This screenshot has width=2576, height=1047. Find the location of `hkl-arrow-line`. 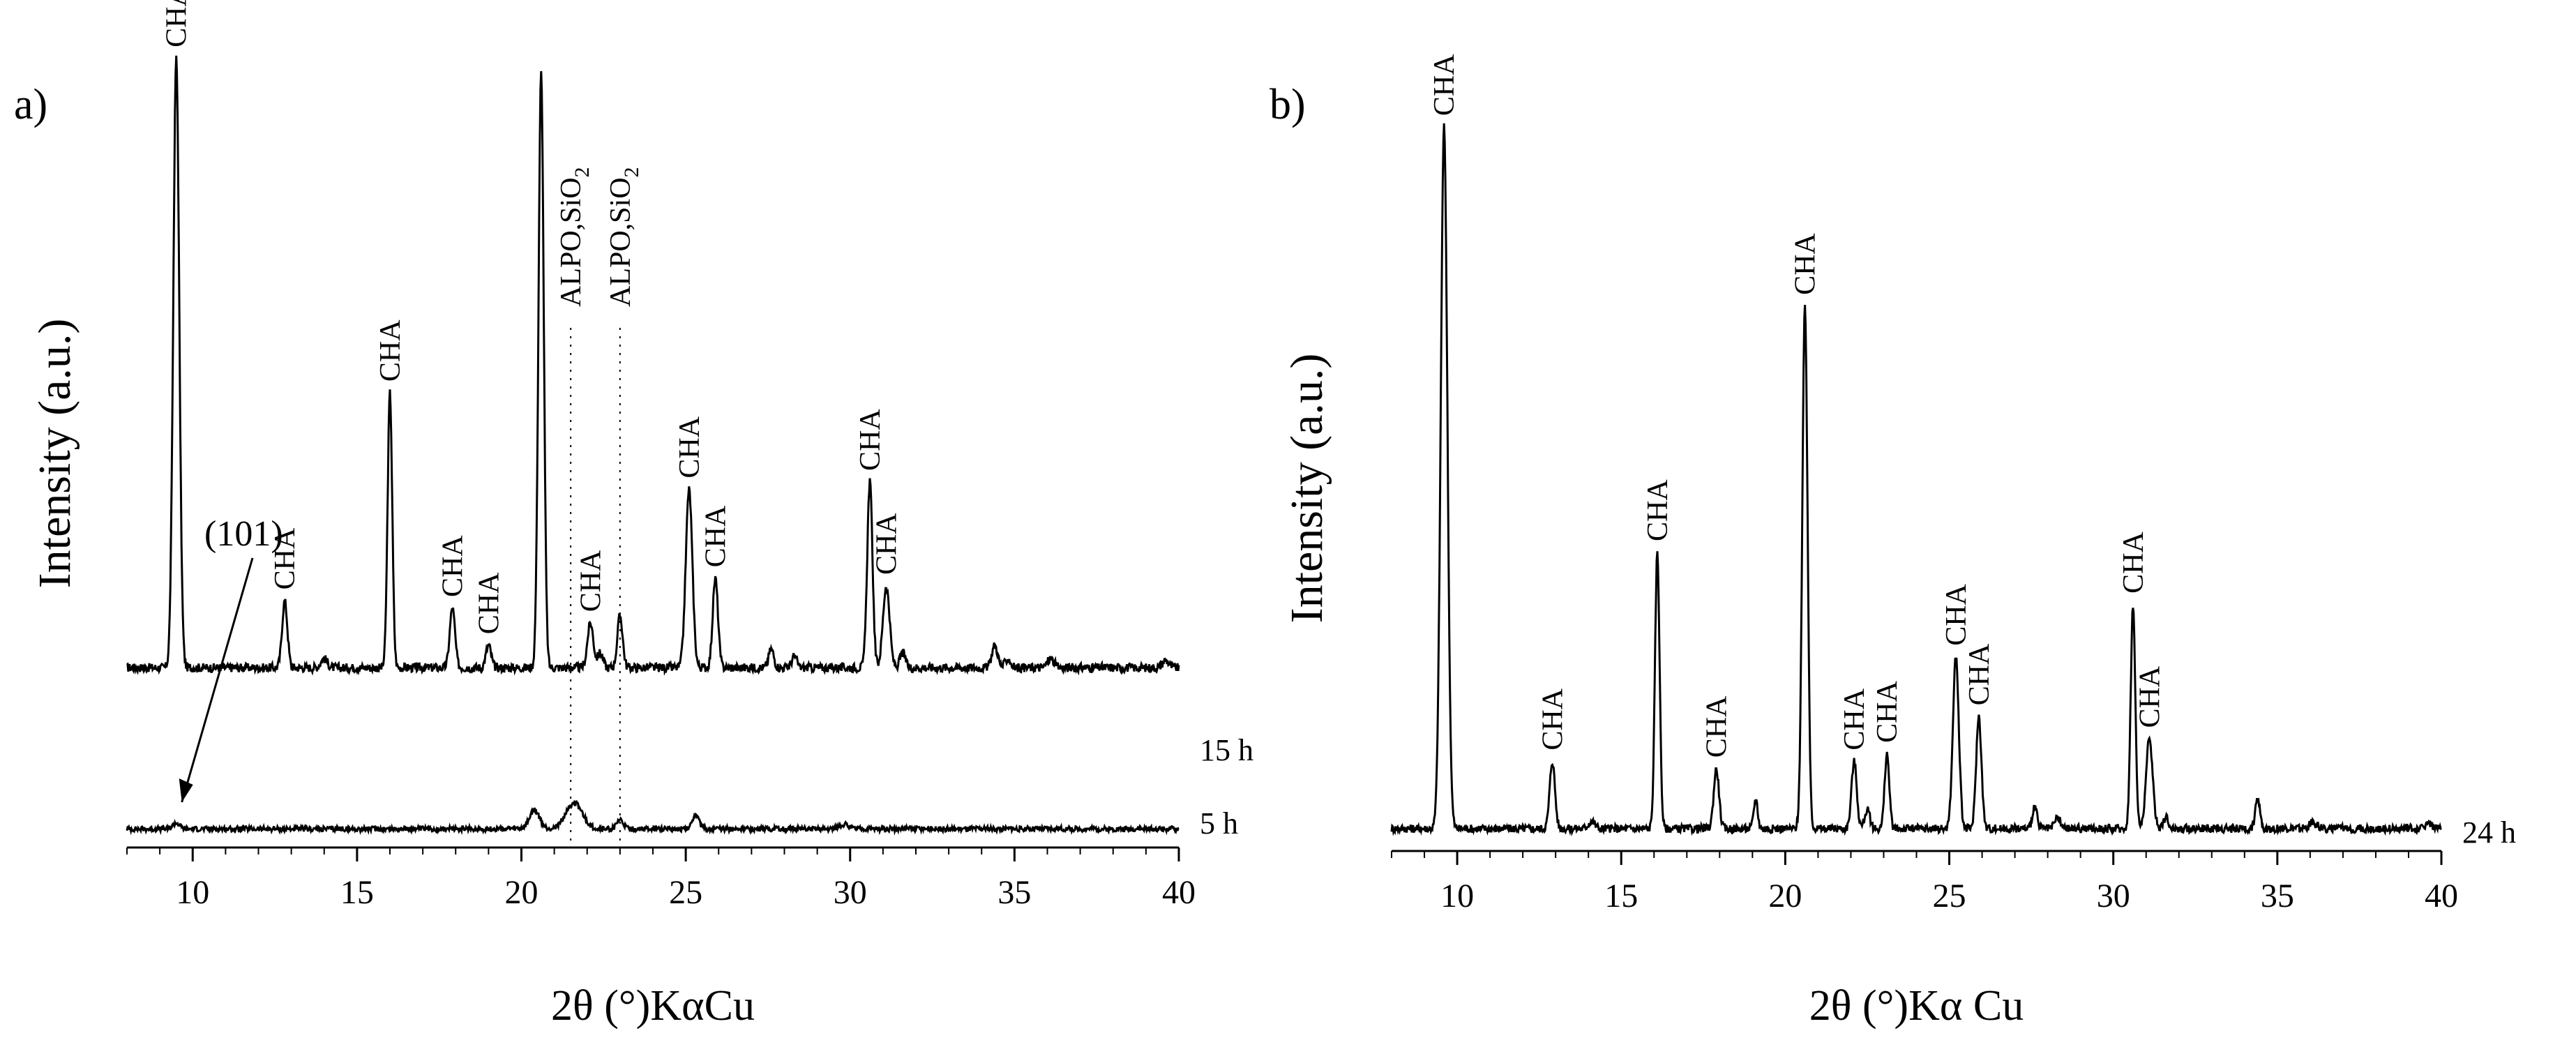

hkl-arrow-line is located at coordinates (217, 680).